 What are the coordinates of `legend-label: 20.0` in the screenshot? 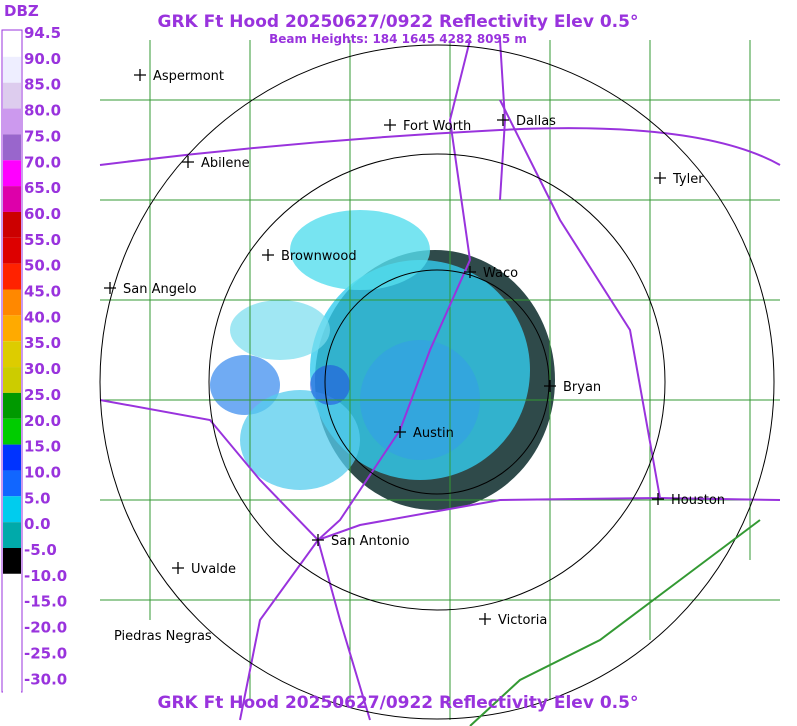 It's located at (42, 421).